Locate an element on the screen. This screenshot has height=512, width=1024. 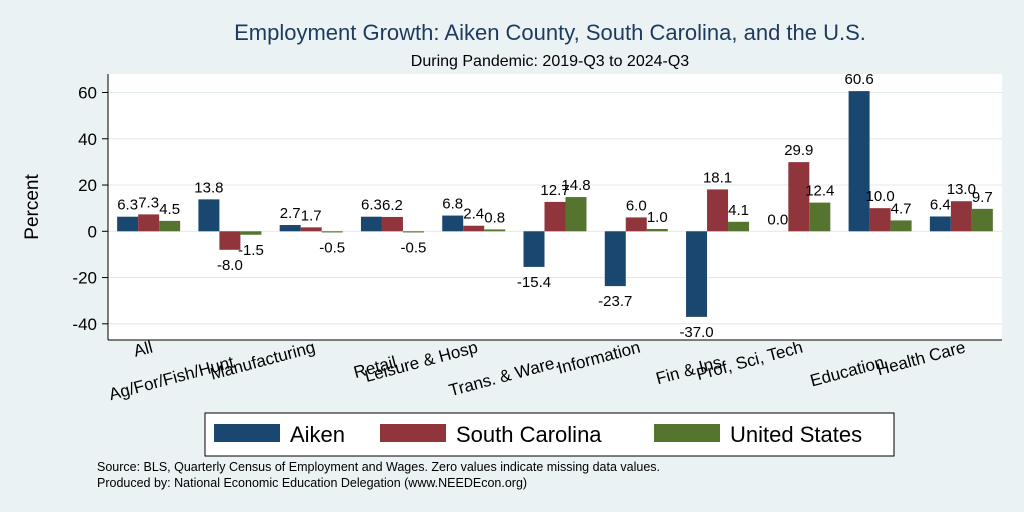
x-tick-label-prof-sci-tech: Prof, Sci, Tech is located at coordinates (749, 361).